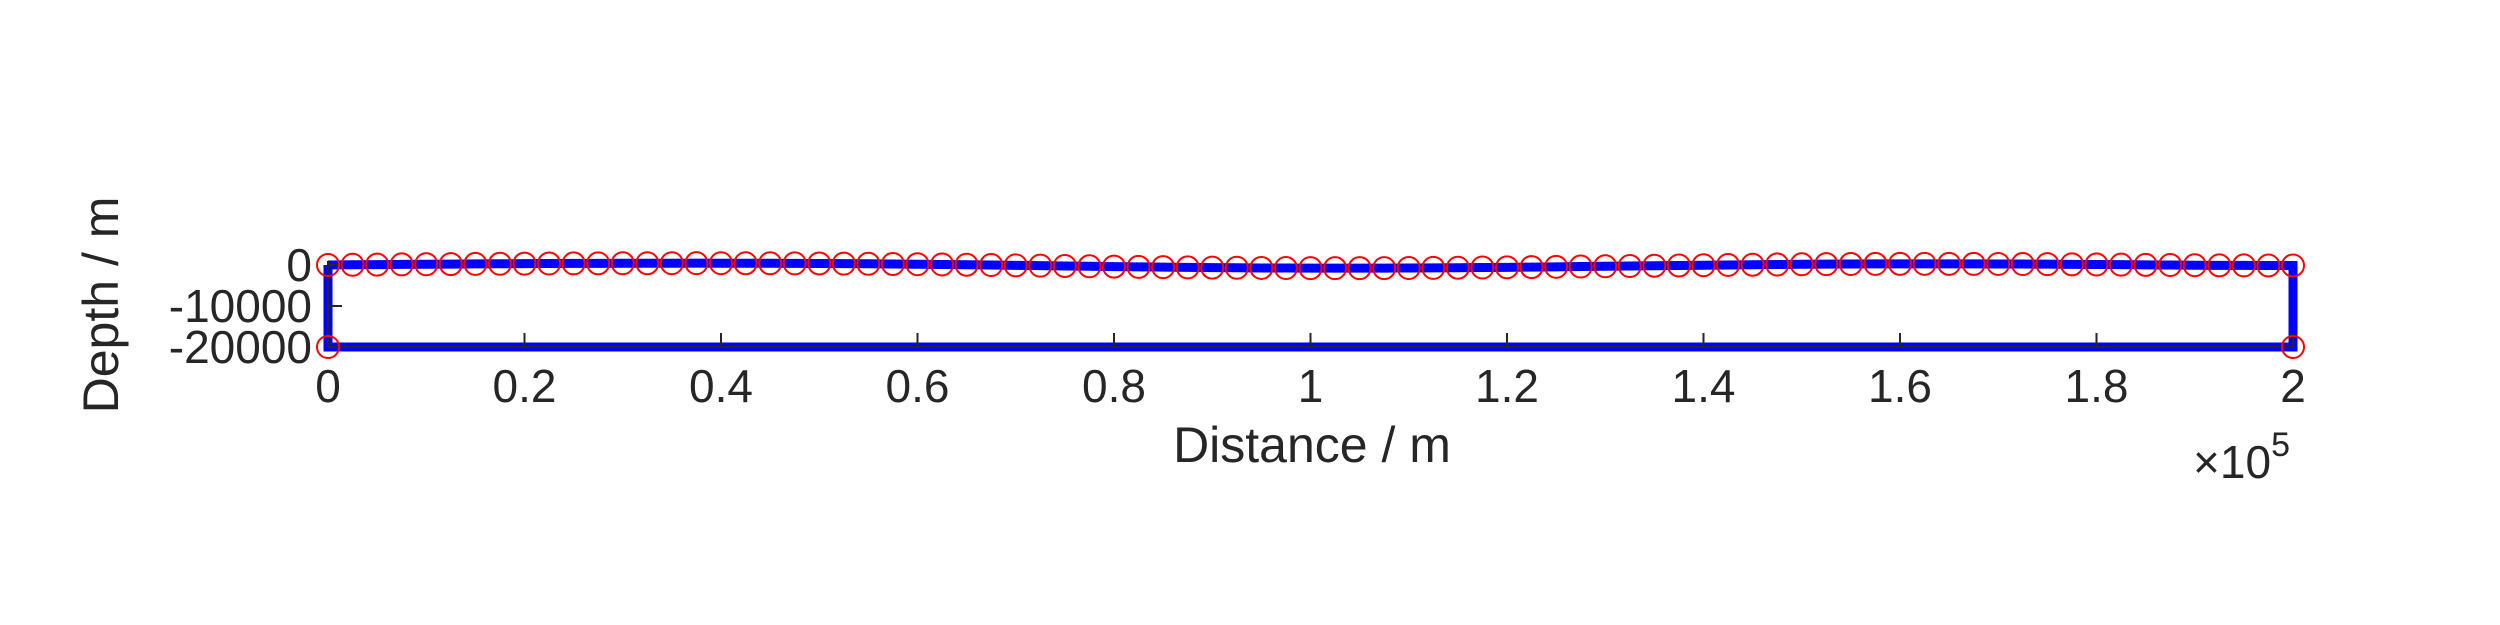 The image size is (2500, 625). What do you see at coordinates (918, 386) in the screenshot?
I see `x-tick-label: 0.6` at bounding box center [918, 386].